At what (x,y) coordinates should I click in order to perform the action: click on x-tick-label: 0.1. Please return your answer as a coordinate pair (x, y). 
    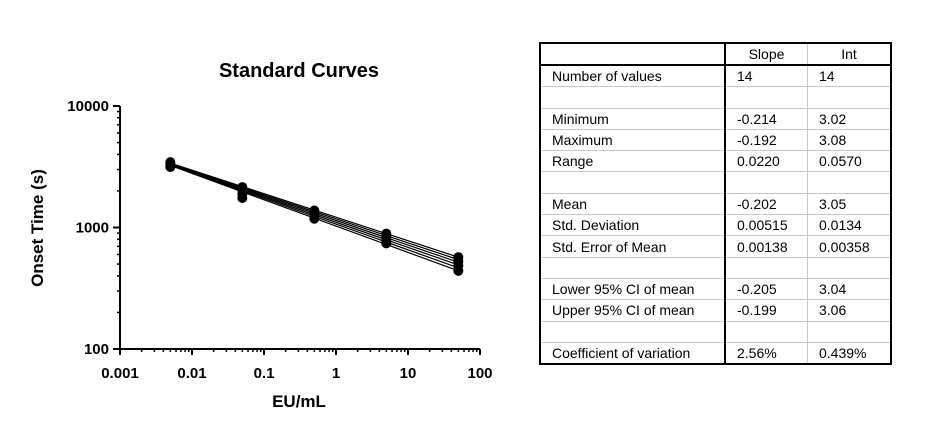
    Looking at the image, I should click on (264, 373).